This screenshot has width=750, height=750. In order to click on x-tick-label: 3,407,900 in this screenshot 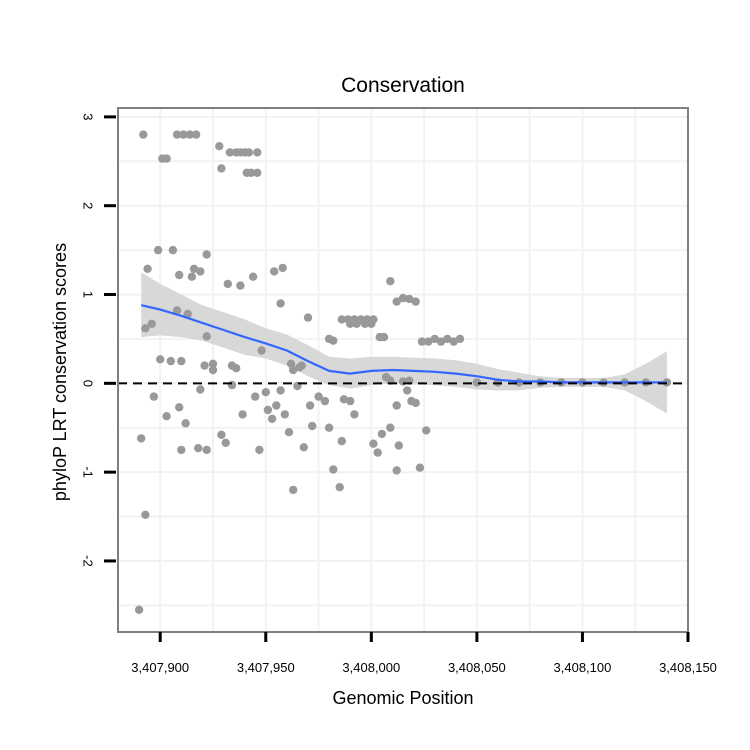, I will do `click(160, 667)`.